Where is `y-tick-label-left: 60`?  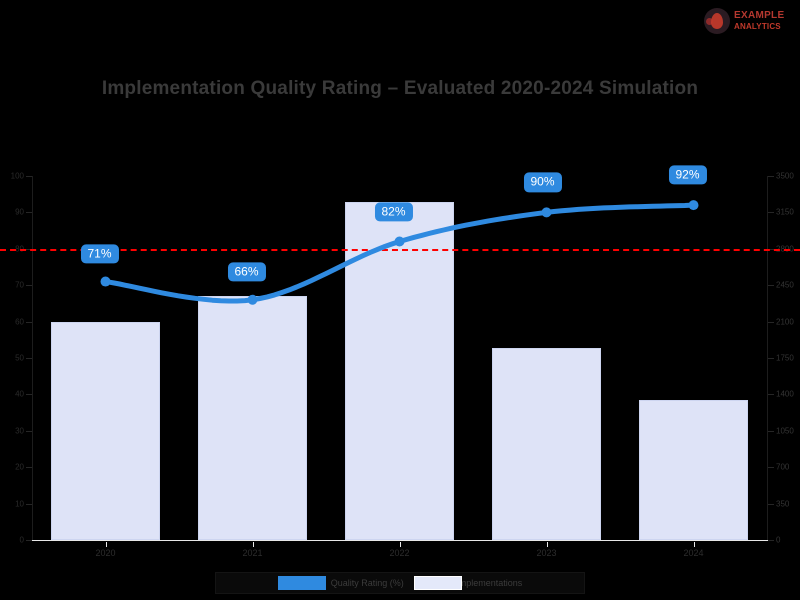
y-tick-label-left: 60 is located at coordinates (19, 322).